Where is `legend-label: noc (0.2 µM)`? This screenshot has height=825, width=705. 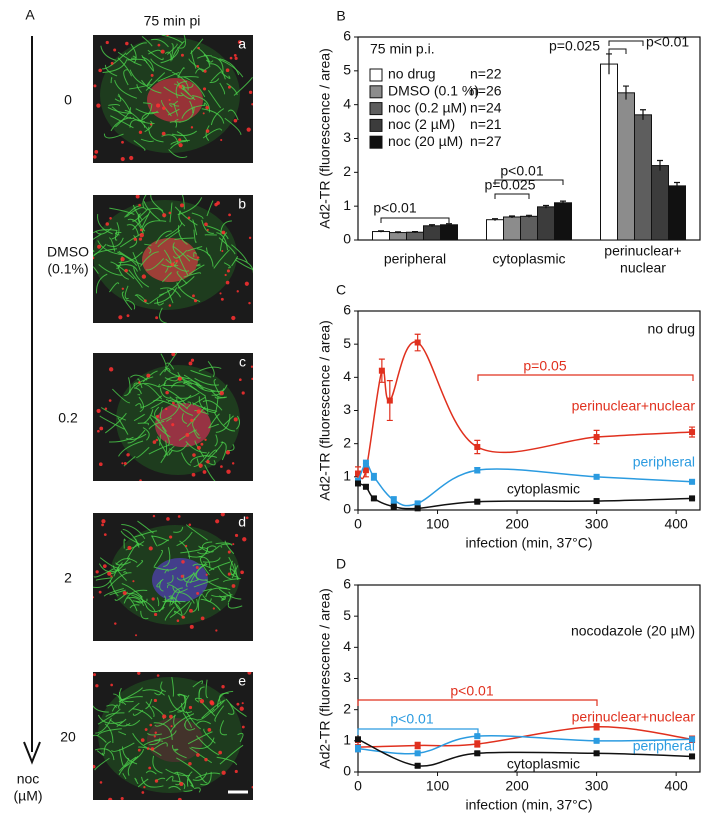 legend-label: noc (0.2 µM) is located at coordinates (427, 107).